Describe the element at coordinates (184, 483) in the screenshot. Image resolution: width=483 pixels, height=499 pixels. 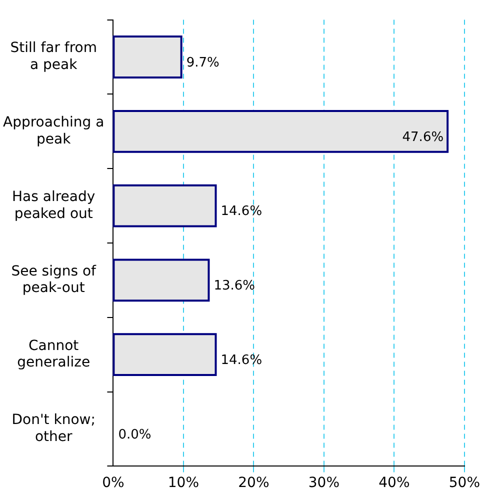
I see `x-tick-label: 10%` at that location.